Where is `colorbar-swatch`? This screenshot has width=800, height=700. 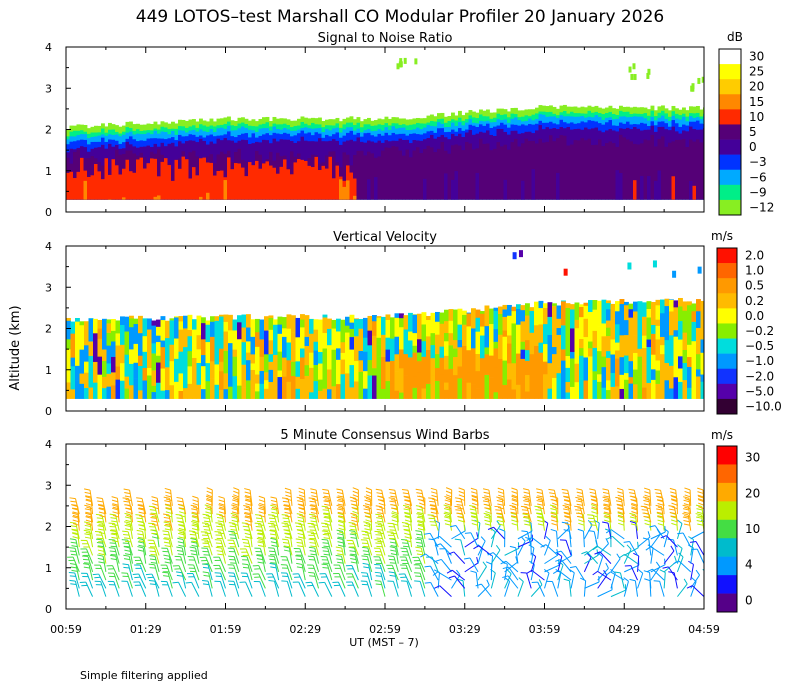
colorbar-swatch is located at coordinates (730, 147).